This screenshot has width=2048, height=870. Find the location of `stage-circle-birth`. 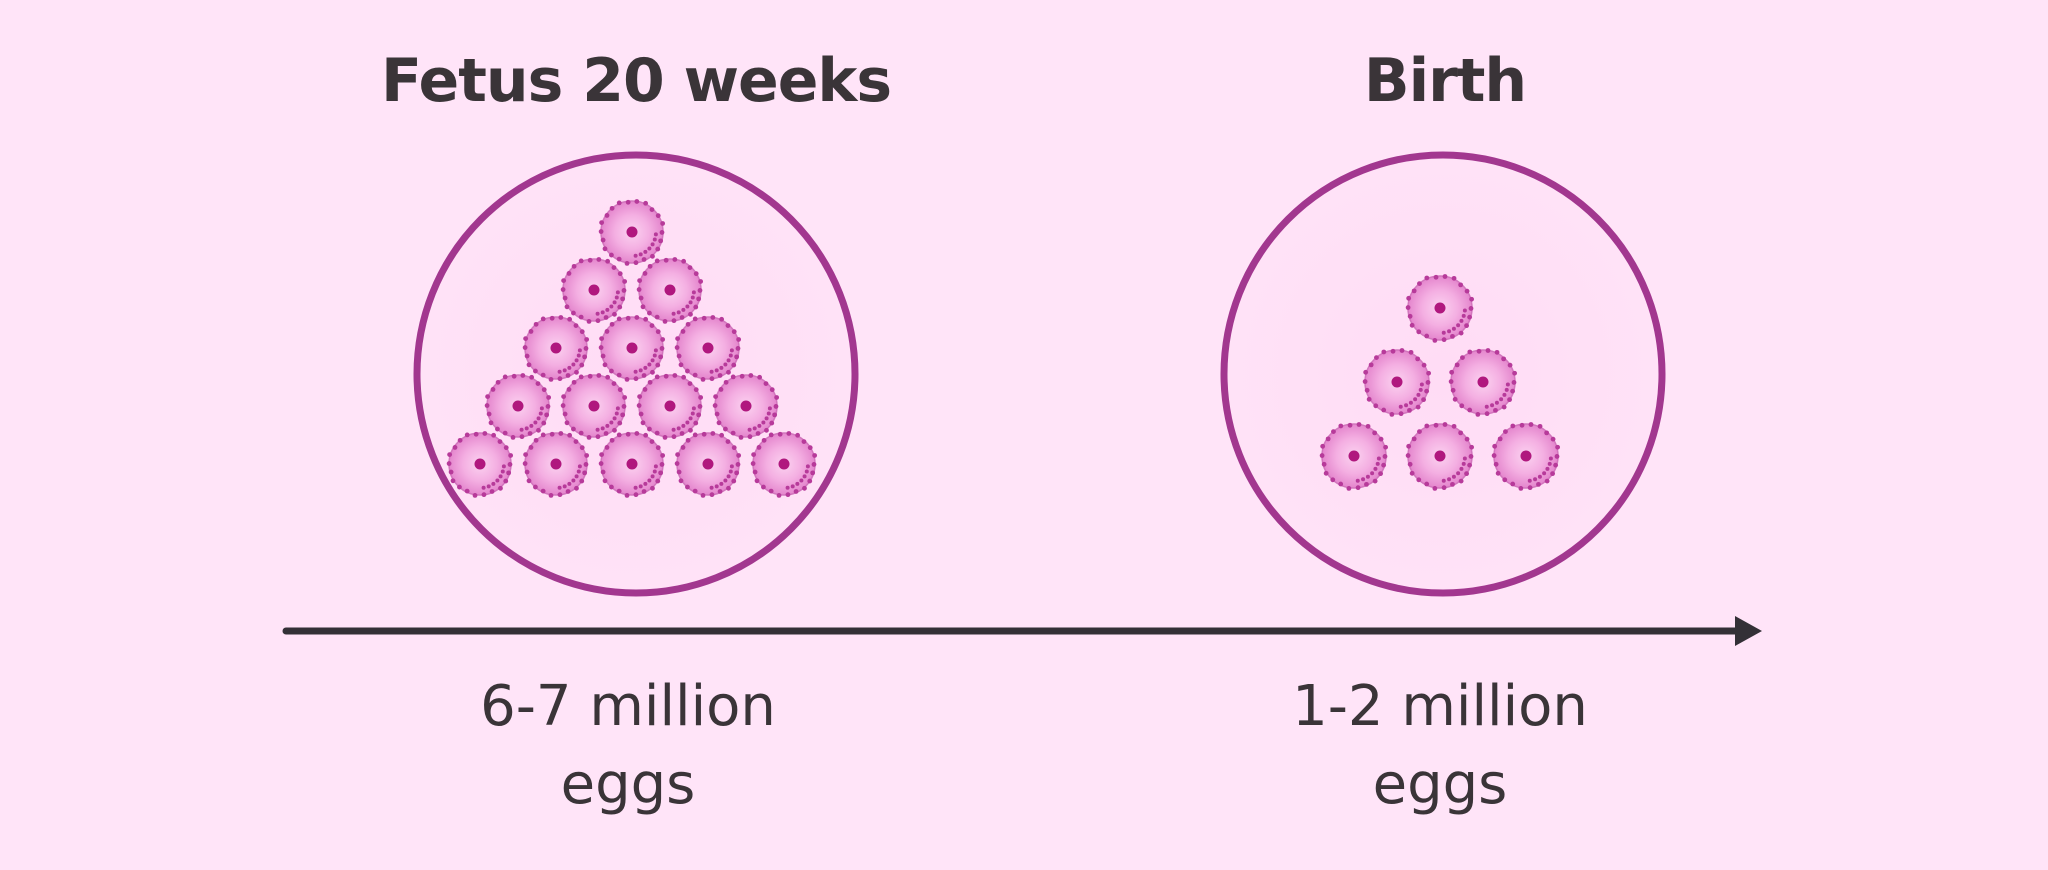

stage-circle-birth is located at coordinates (1443, 374).